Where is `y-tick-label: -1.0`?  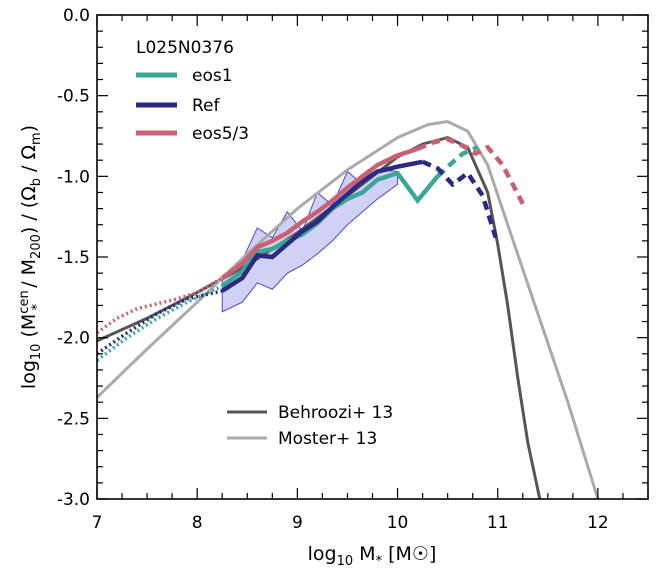 y-tick-label: -1.0 is located at coordinates (73, 177).